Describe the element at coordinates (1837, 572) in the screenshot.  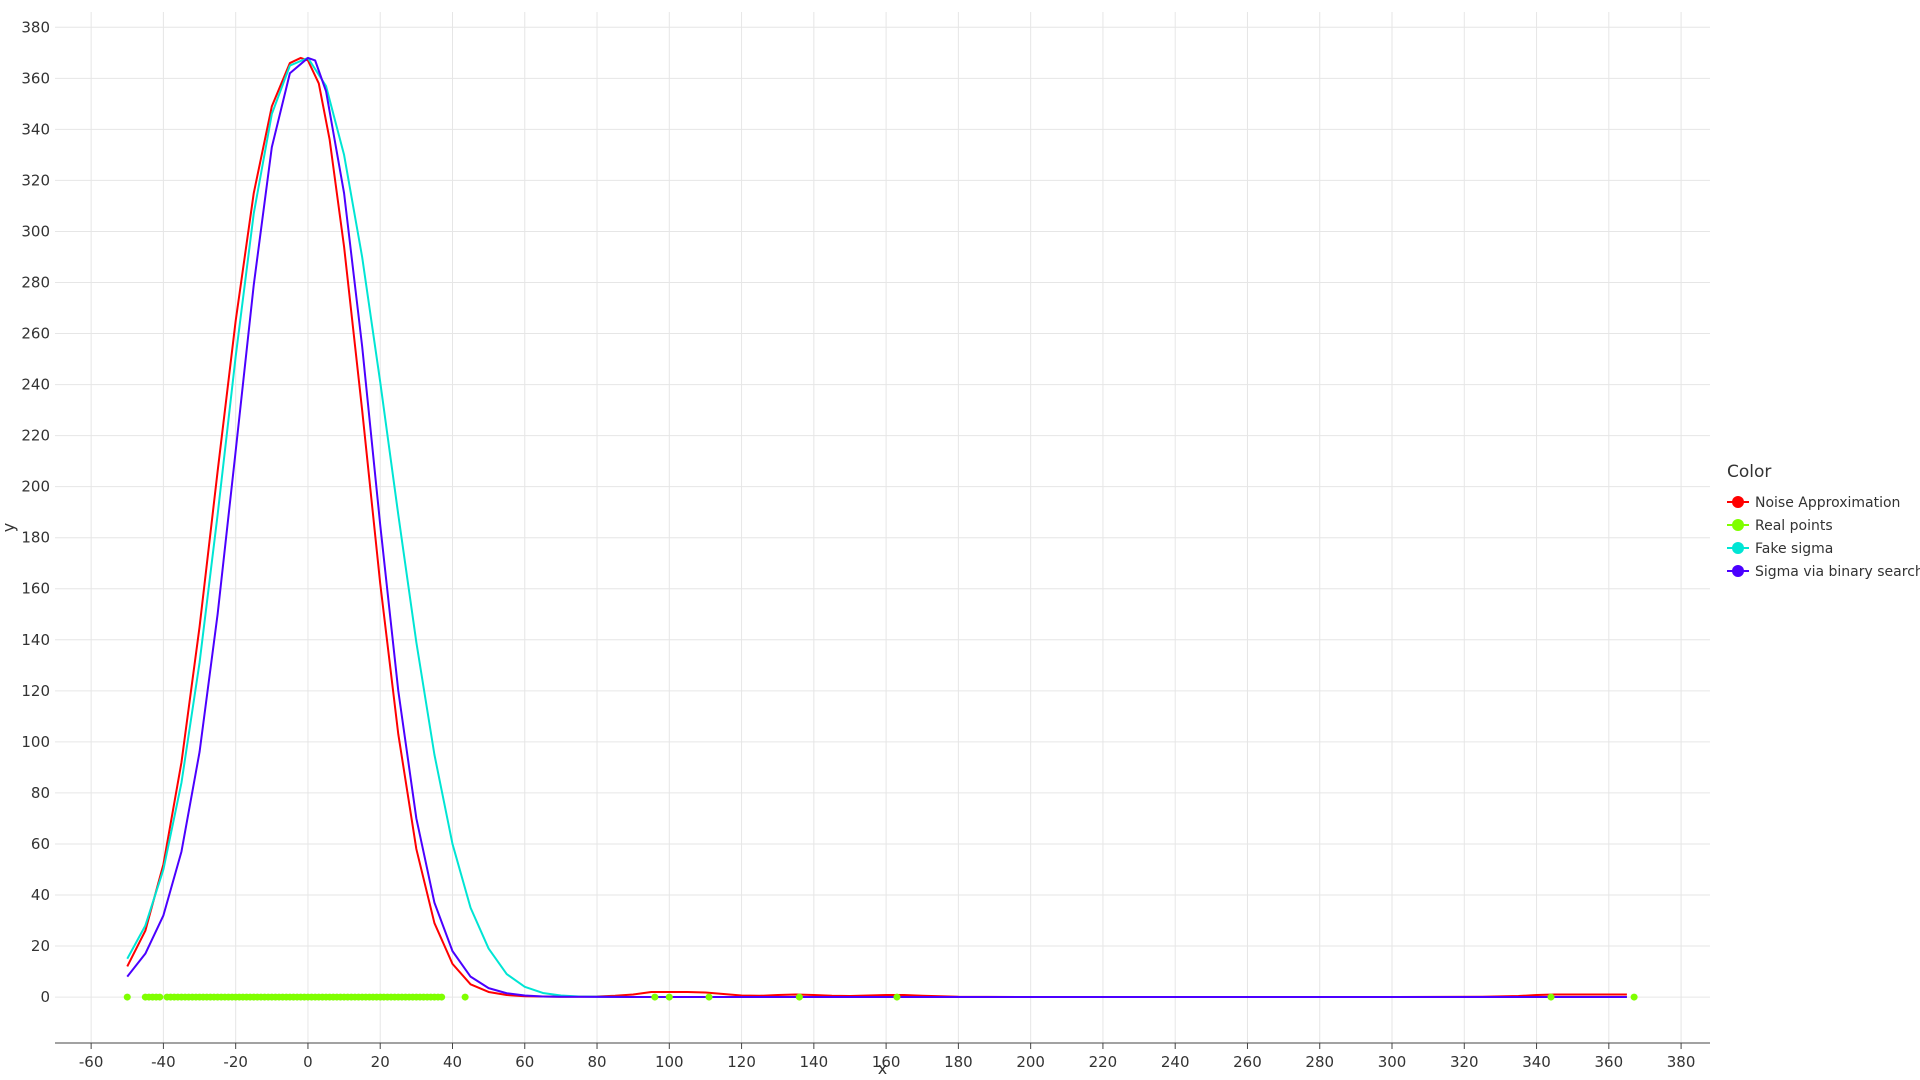
I see `legend-label: Sigma via binary search` at that location.